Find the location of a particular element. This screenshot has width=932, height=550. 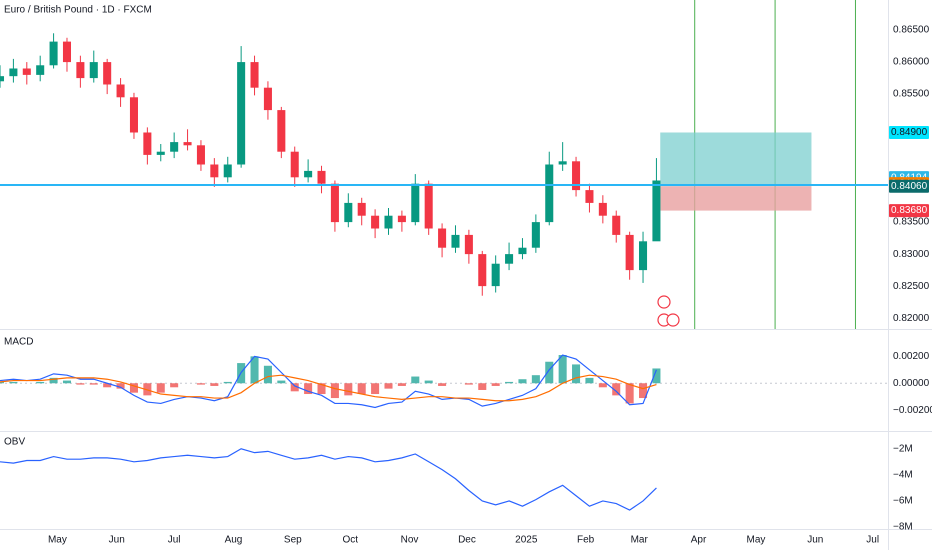

x-tick-label: Feb is located at coordinates (586, 540).